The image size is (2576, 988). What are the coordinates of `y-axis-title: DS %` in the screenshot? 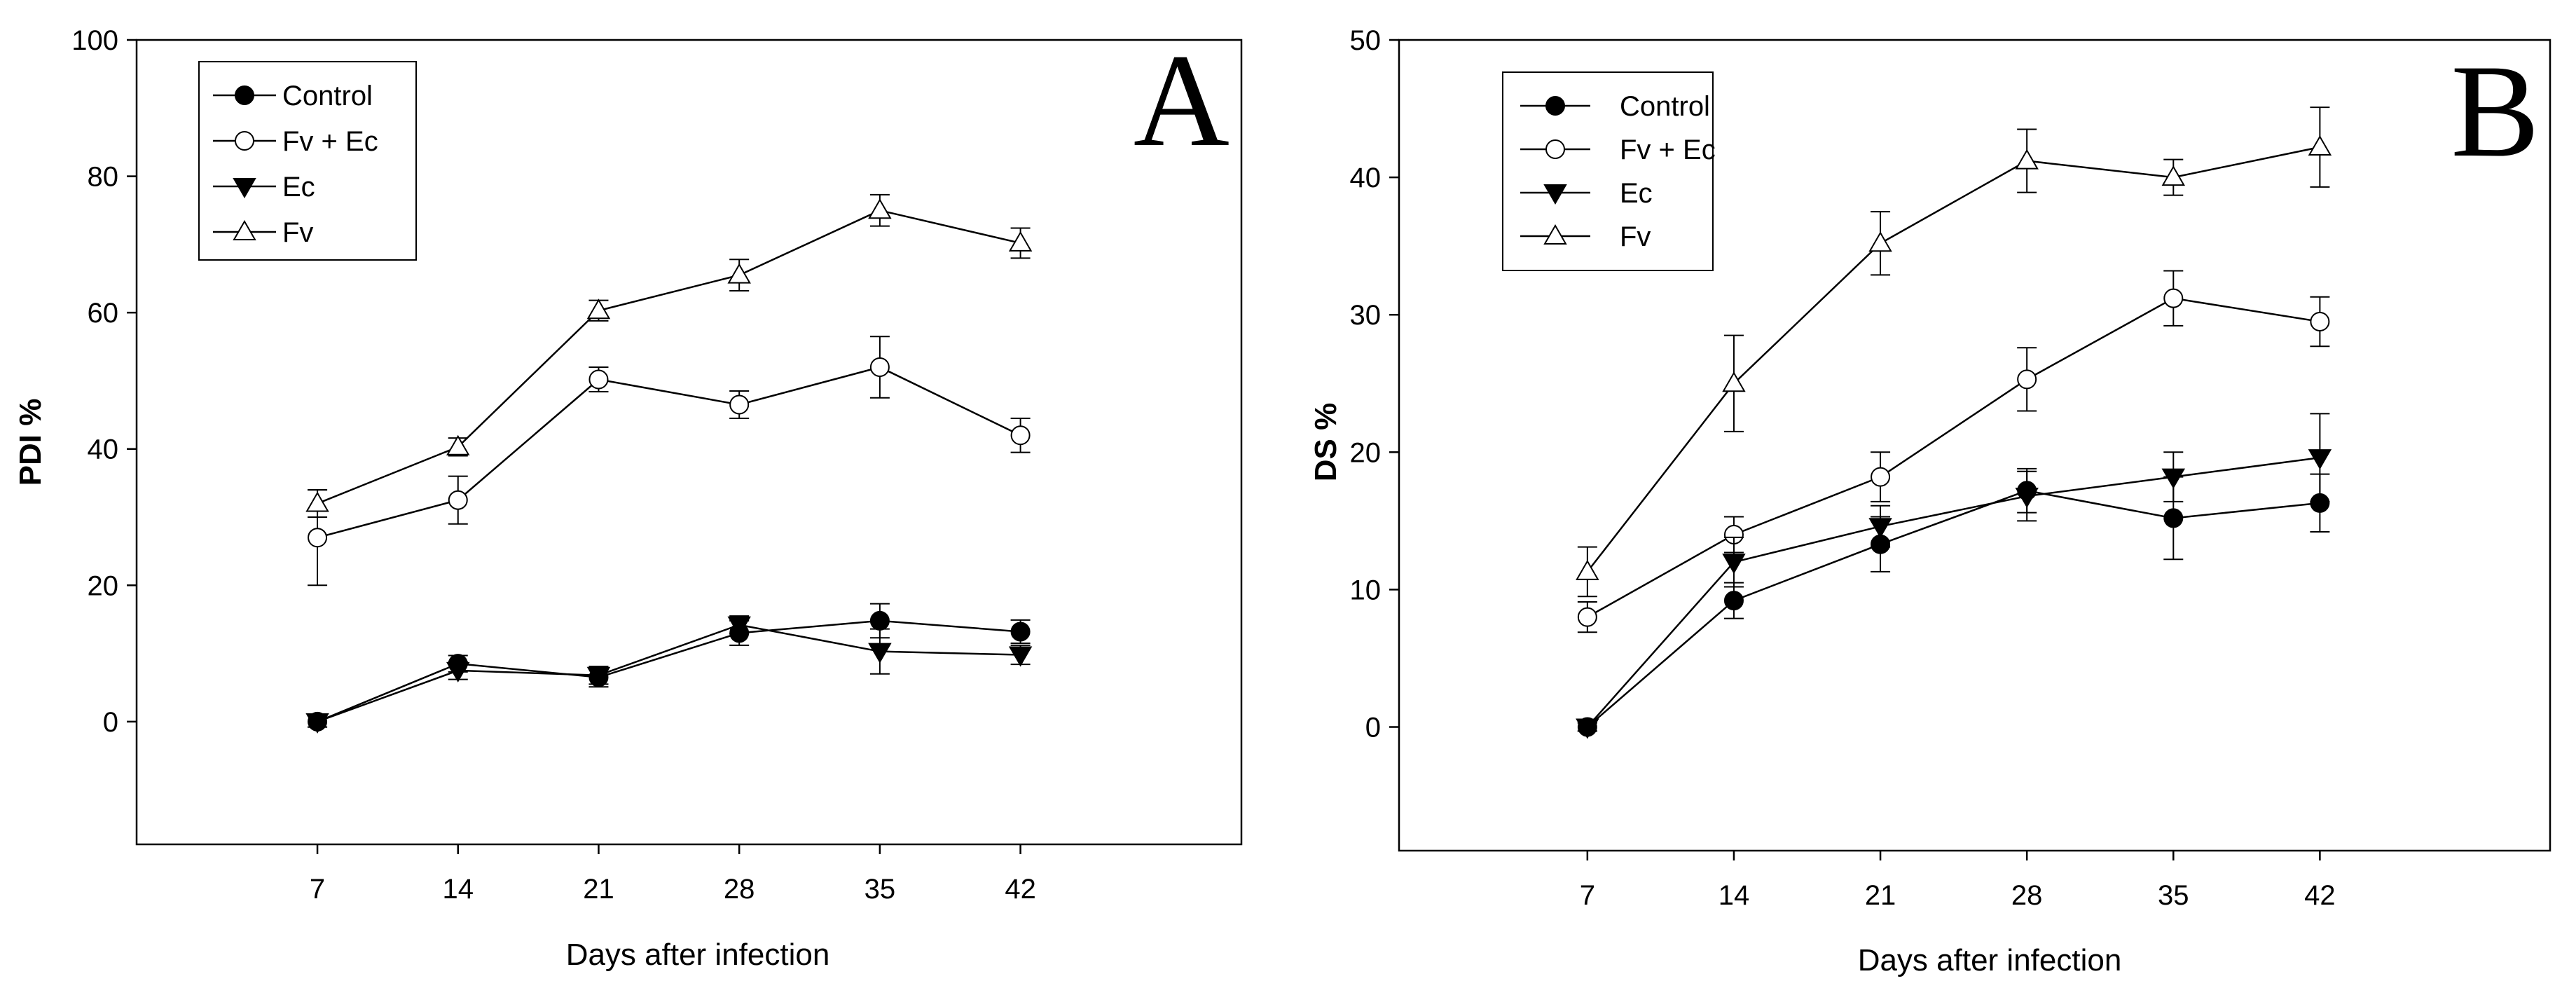 It's located at (1326, 442).